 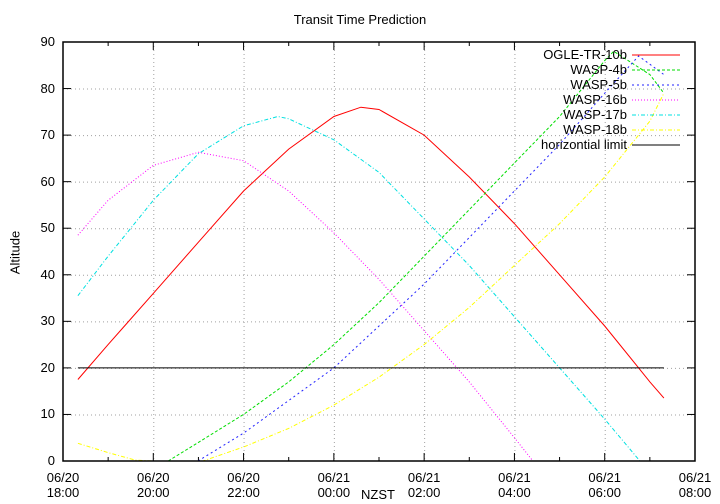 What do you see at coordinates (47, 321) in the screenshot?
I see `y-tick-label: 30` at bounding box center [47, 321].